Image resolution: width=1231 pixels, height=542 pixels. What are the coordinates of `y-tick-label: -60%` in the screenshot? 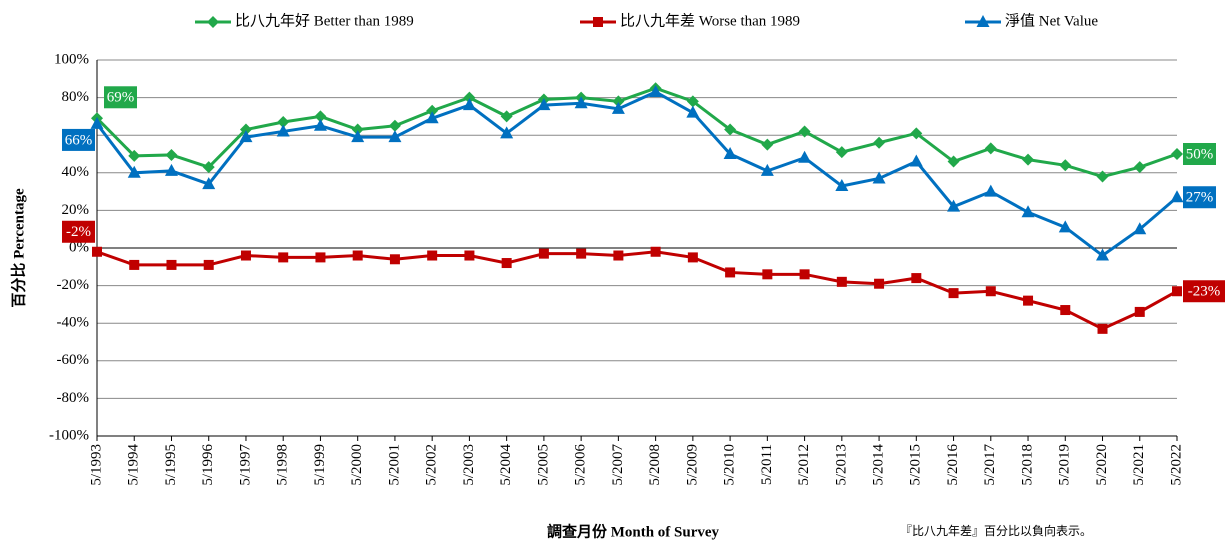 It's located at (73, 360).